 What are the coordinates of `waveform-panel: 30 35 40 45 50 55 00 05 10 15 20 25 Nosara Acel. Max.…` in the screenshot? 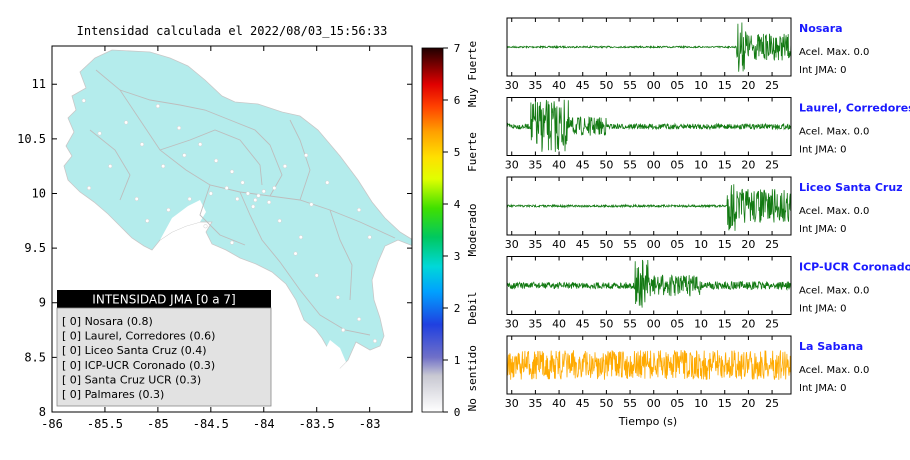 It's located at (687, 54).